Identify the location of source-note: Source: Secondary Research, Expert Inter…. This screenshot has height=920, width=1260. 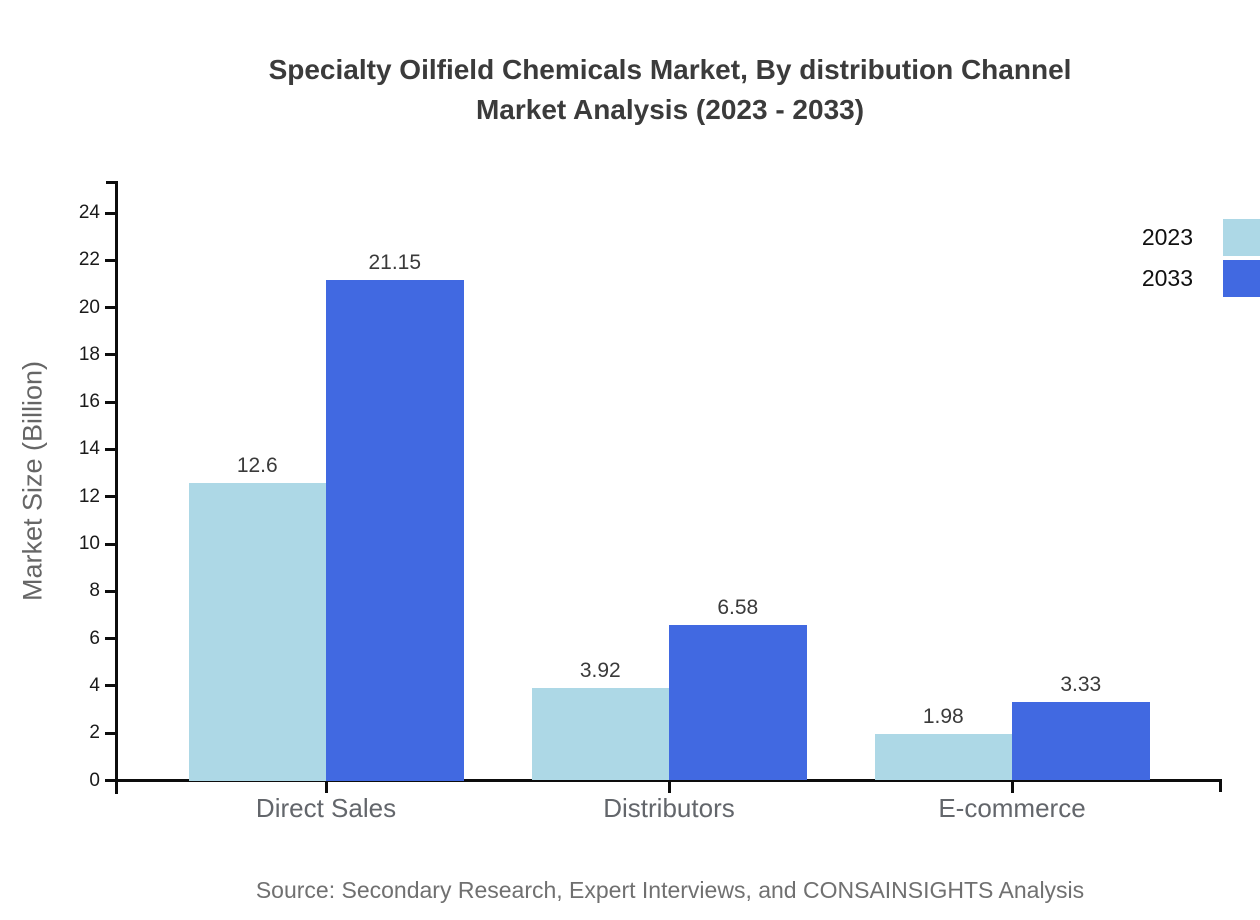
(670, 890).